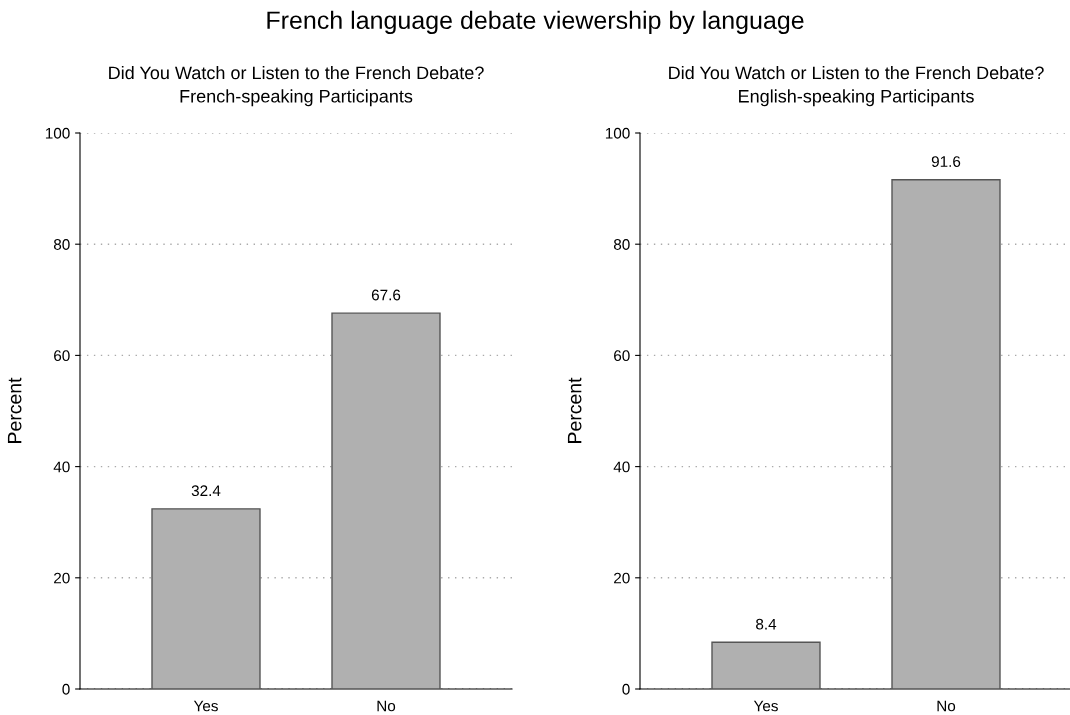  What do you see at coordinates (206, 491) in the screenshot?
I see `data-label: 32.4` at bounding box center [206, 491].